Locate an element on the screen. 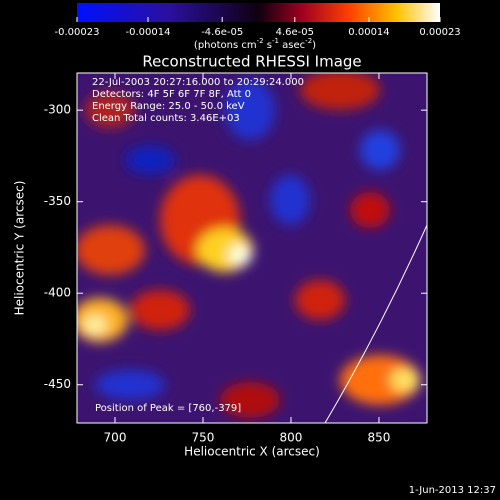 Image resolution: width=500 pixels, height=500 pixels. chart-title: Reconstructed RHESSI Image is located at coordinates (251, 62).